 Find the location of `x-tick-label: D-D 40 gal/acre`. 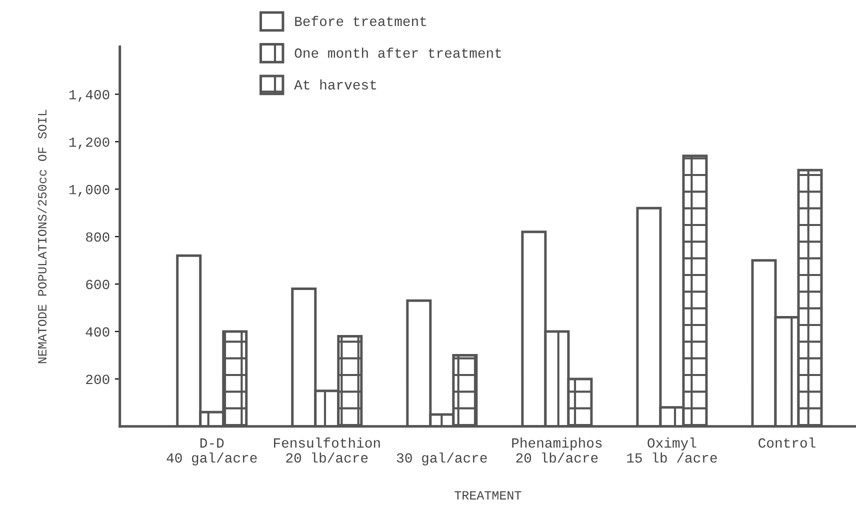

x-tick-label: D-D 40 gal/acre is located at coordinates (211, 452).